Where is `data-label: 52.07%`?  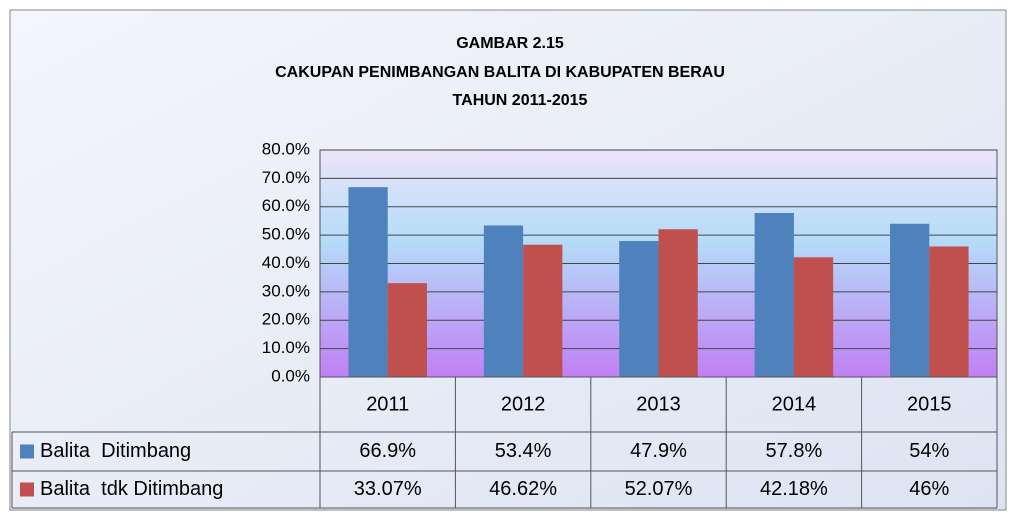
data-label: 52.07% is located at coordinates (659, 489).